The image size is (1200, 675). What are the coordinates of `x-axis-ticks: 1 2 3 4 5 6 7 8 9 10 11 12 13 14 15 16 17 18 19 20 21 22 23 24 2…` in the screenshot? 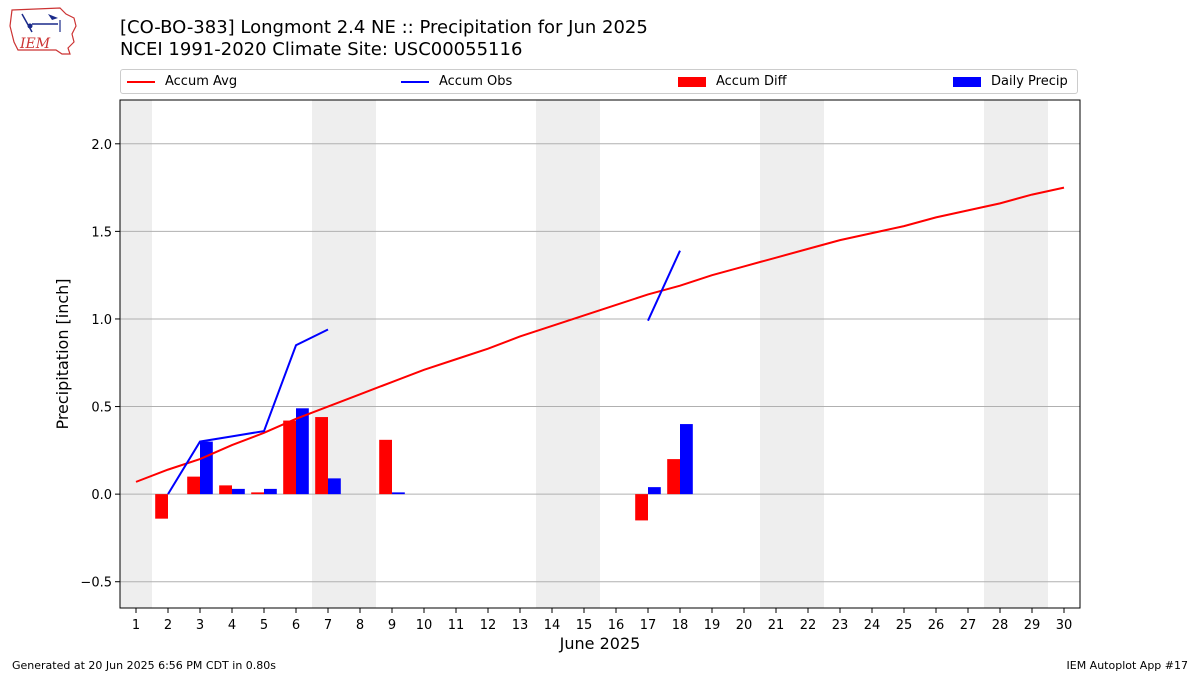 It's located at (602, 620).